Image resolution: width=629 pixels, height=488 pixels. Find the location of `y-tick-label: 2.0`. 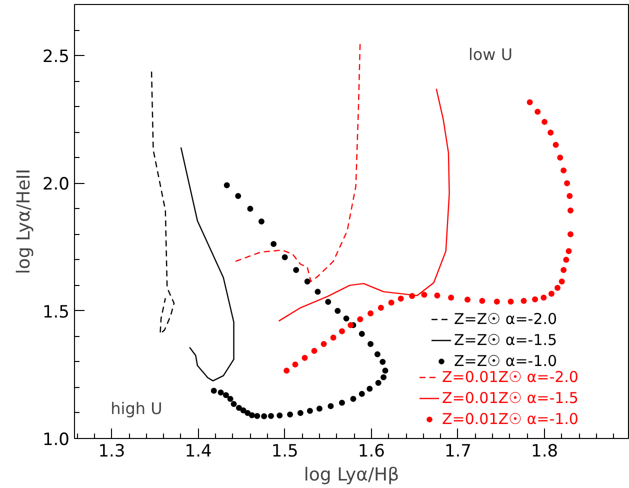

y-tick-label: 2.0 is located at coordinates (56, 184).